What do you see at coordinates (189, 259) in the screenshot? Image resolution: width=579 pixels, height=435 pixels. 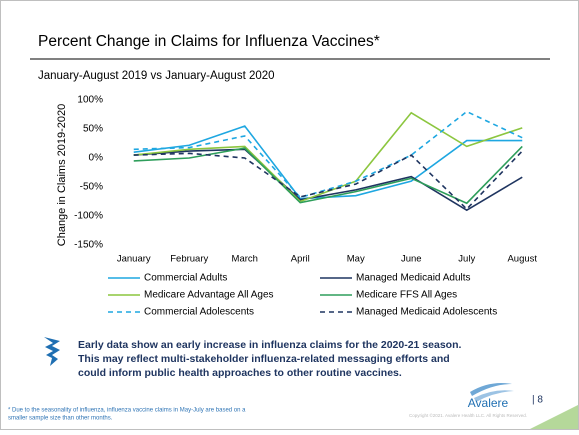 I see `x-tick-label: February` at bounding box center [189, 259].